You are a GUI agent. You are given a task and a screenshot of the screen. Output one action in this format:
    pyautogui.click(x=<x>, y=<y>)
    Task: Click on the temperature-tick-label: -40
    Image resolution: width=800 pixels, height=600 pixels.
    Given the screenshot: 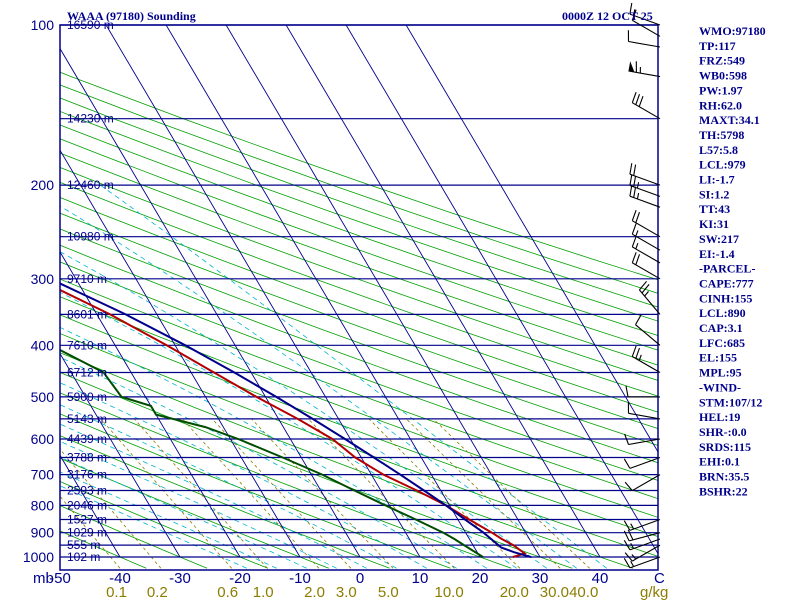 What is the action you would take?
    pyautogui.click(x=120, y=578)
    